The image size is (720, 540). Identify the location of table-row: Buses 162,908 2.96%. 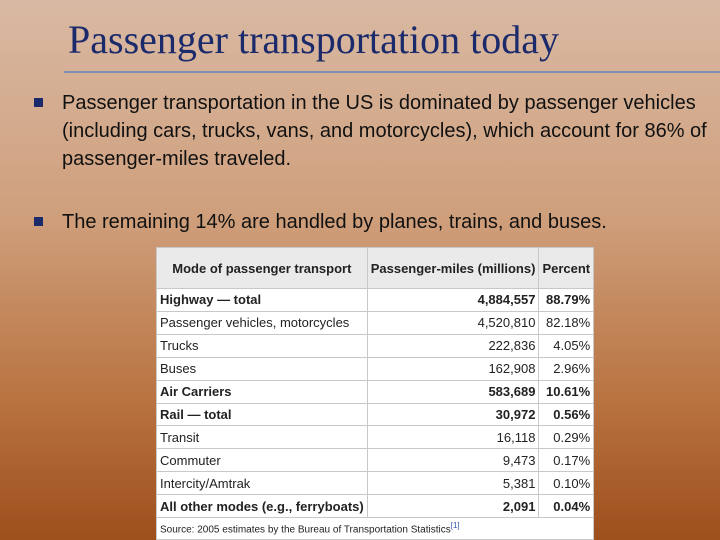
(375, 368).